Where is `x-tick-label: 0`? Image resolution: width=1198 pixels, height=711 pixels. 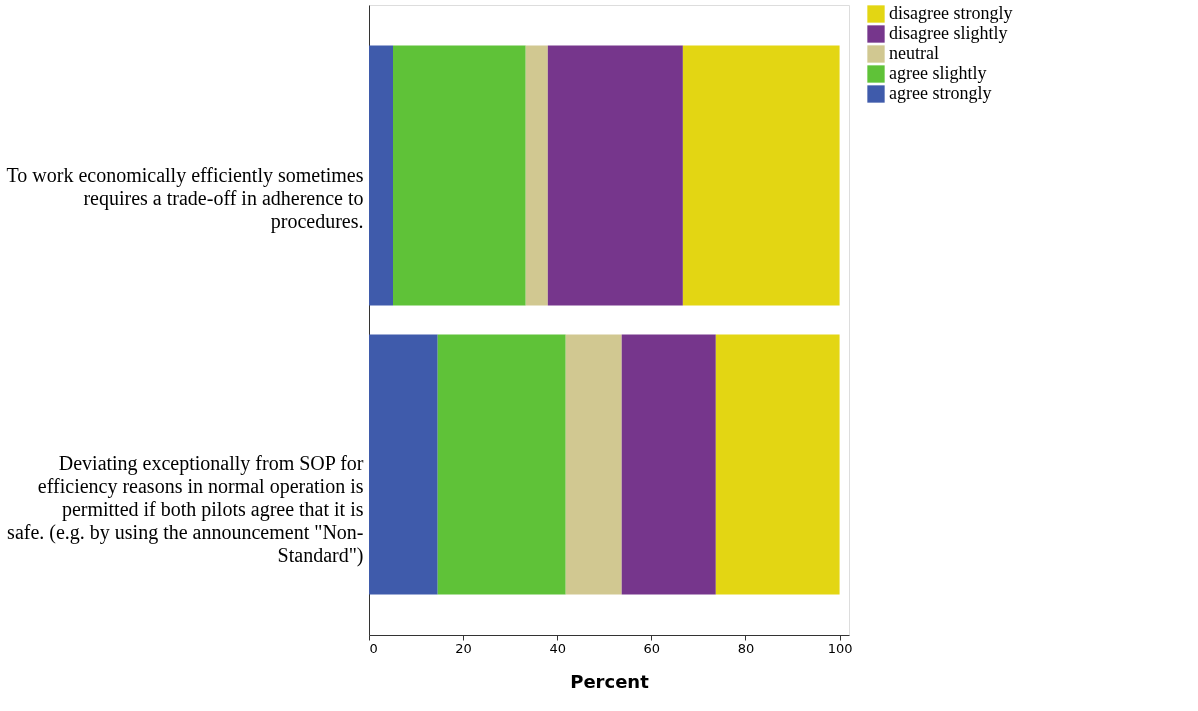
x-tick-label: 0 is located at coordinates (373, 648).